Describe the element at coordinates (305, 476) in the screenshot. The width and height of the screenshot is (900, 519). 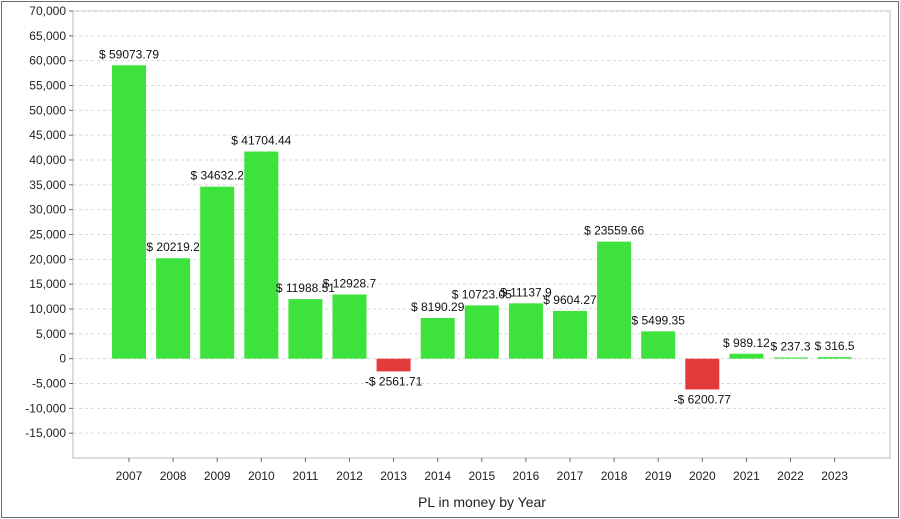
I see `x-tick-label-2011: 2011` at that location.